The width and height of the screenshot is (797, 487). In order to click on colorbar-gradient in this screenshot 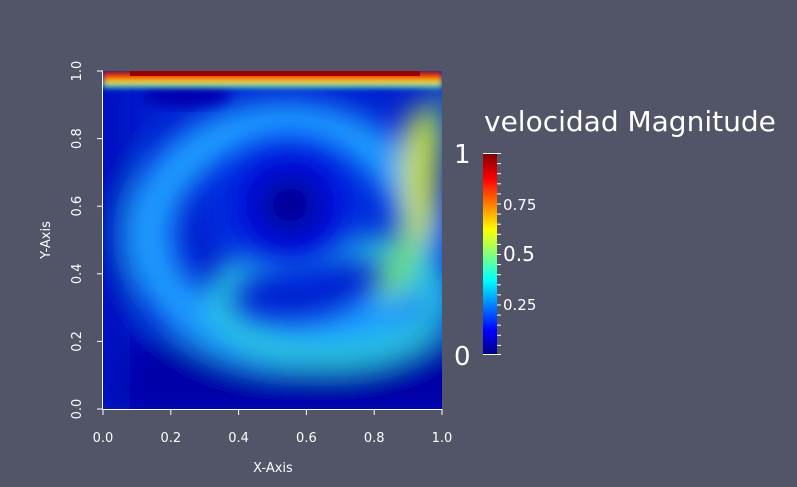, I will do `click(490, 254)`.